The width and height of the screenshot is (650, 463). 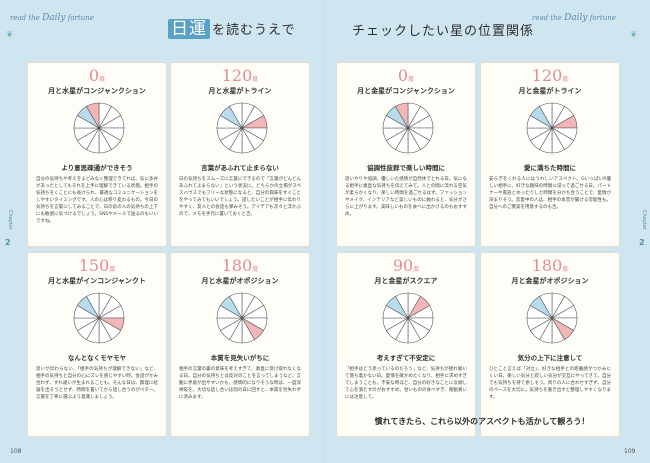 I want to click on page-title-left: 日運 を読むうえで, so click(x=232, y=26).